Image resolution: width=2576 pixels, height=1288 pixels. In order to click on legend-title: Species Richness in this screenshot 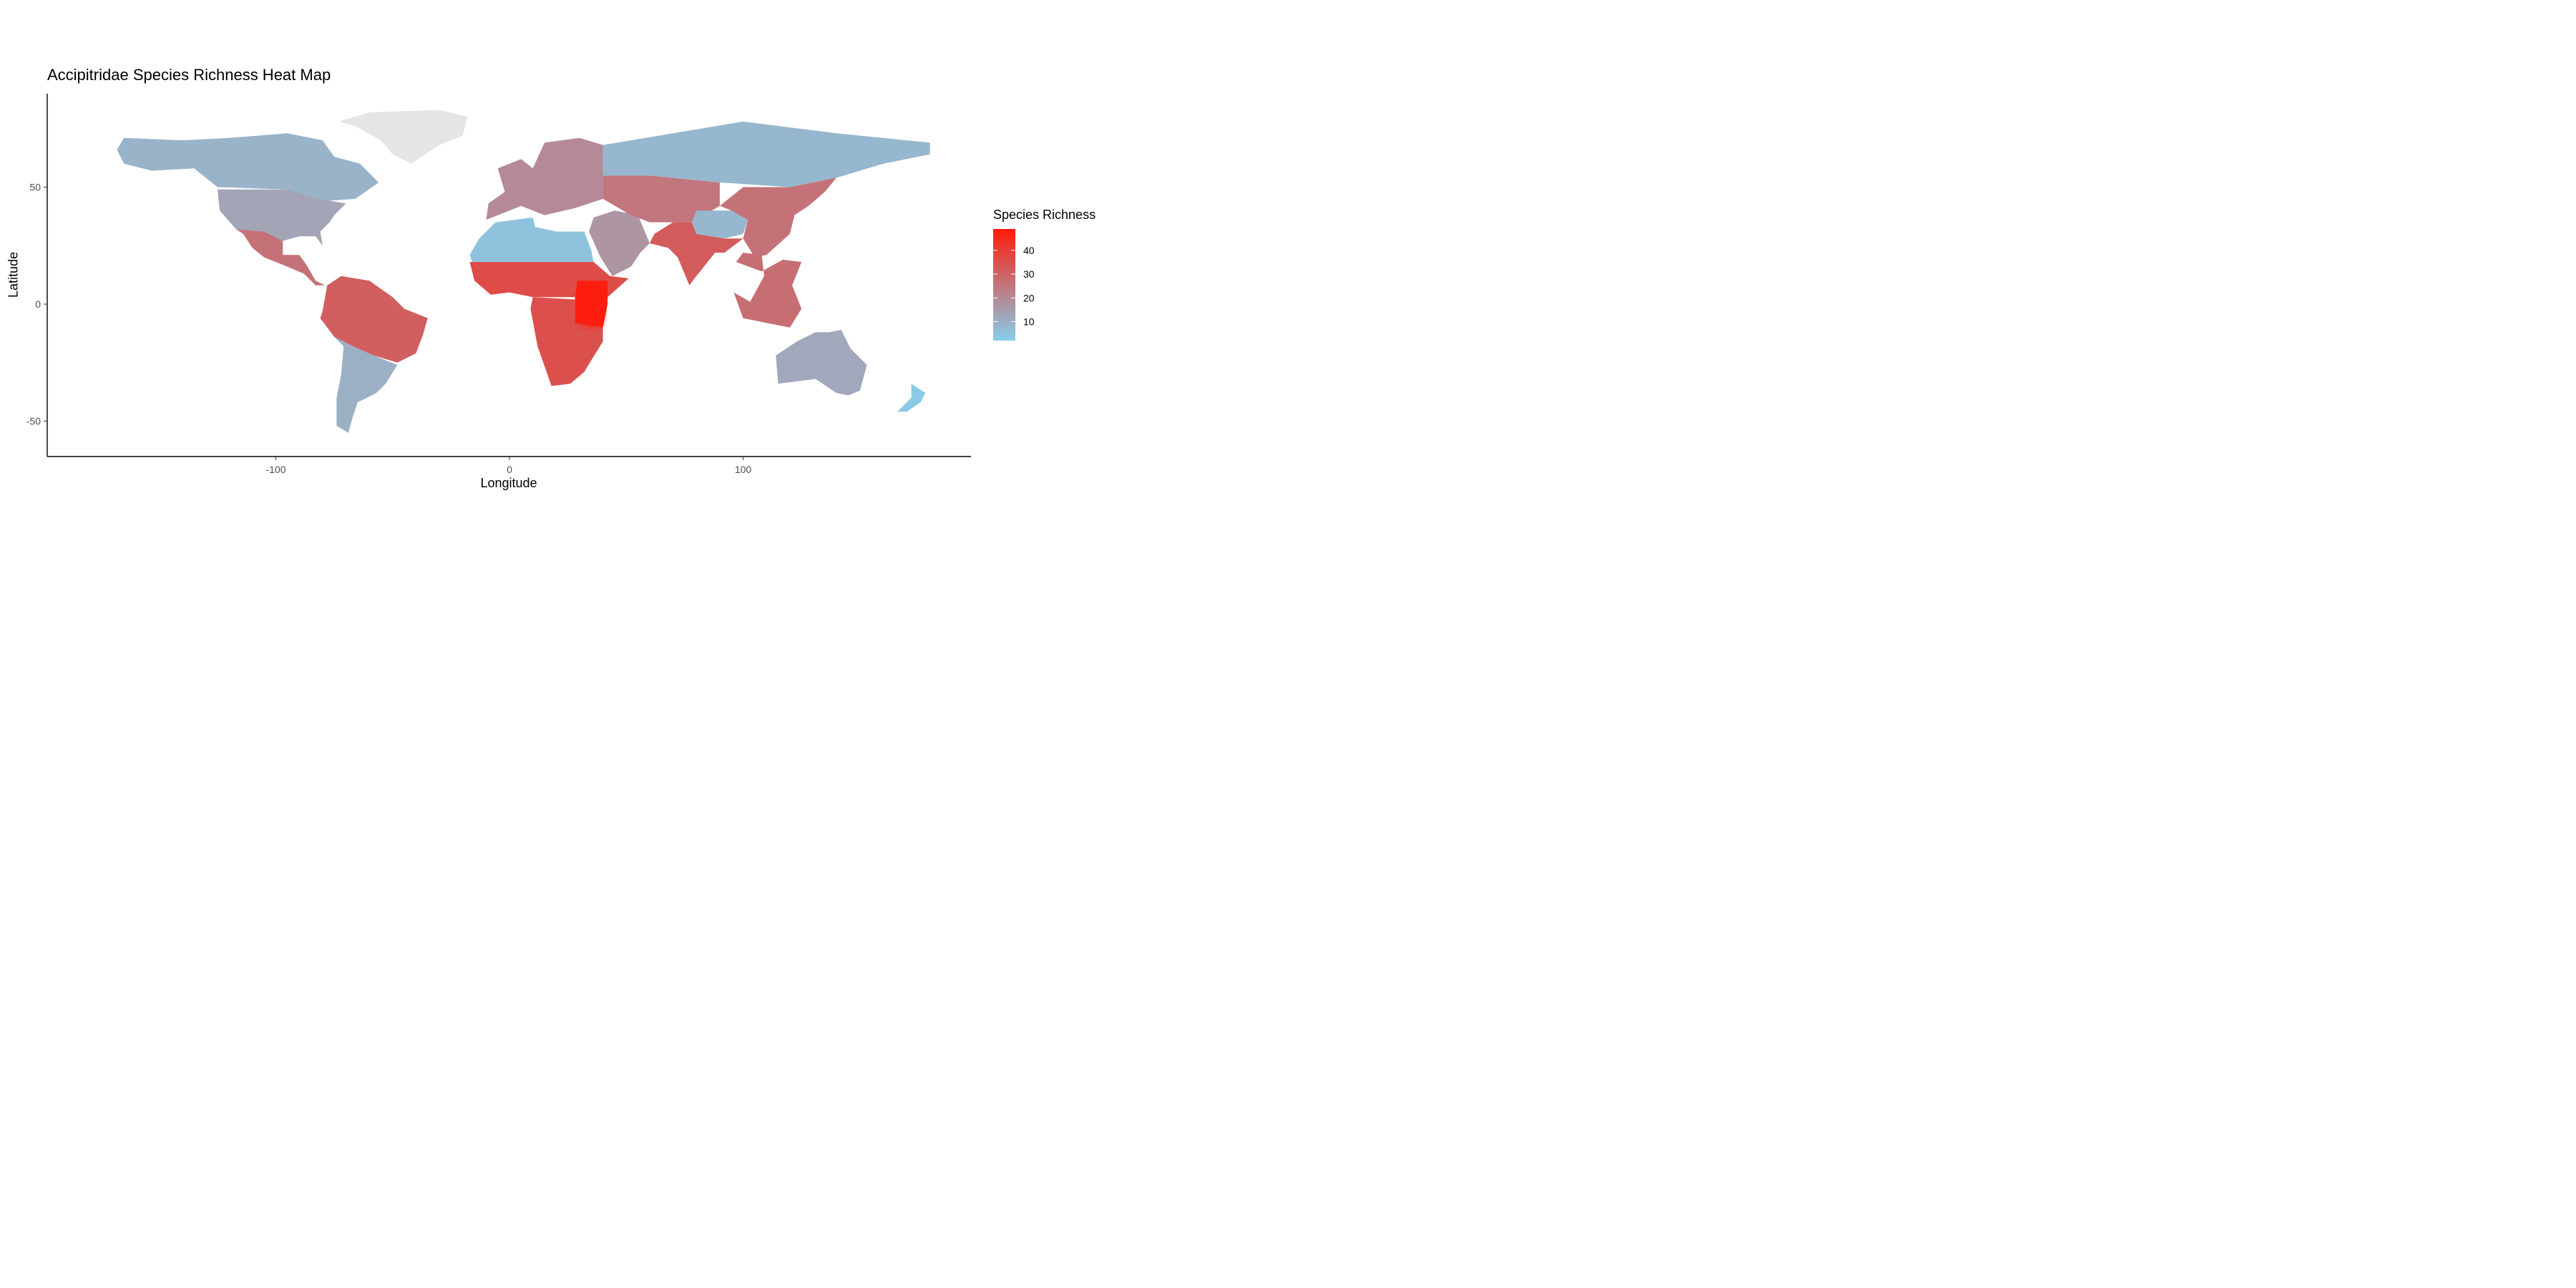, I will do `click(1044, 215)`.